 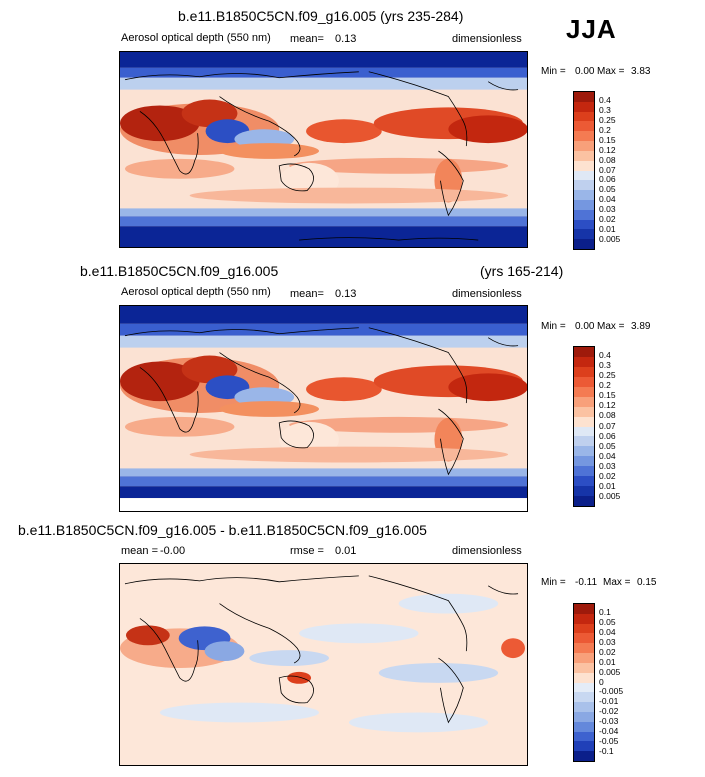 What do you see at coordinates (487, 39) in the screenshot?
I see `panel-top-units: dimensionless` at bounding box center [487, 39].